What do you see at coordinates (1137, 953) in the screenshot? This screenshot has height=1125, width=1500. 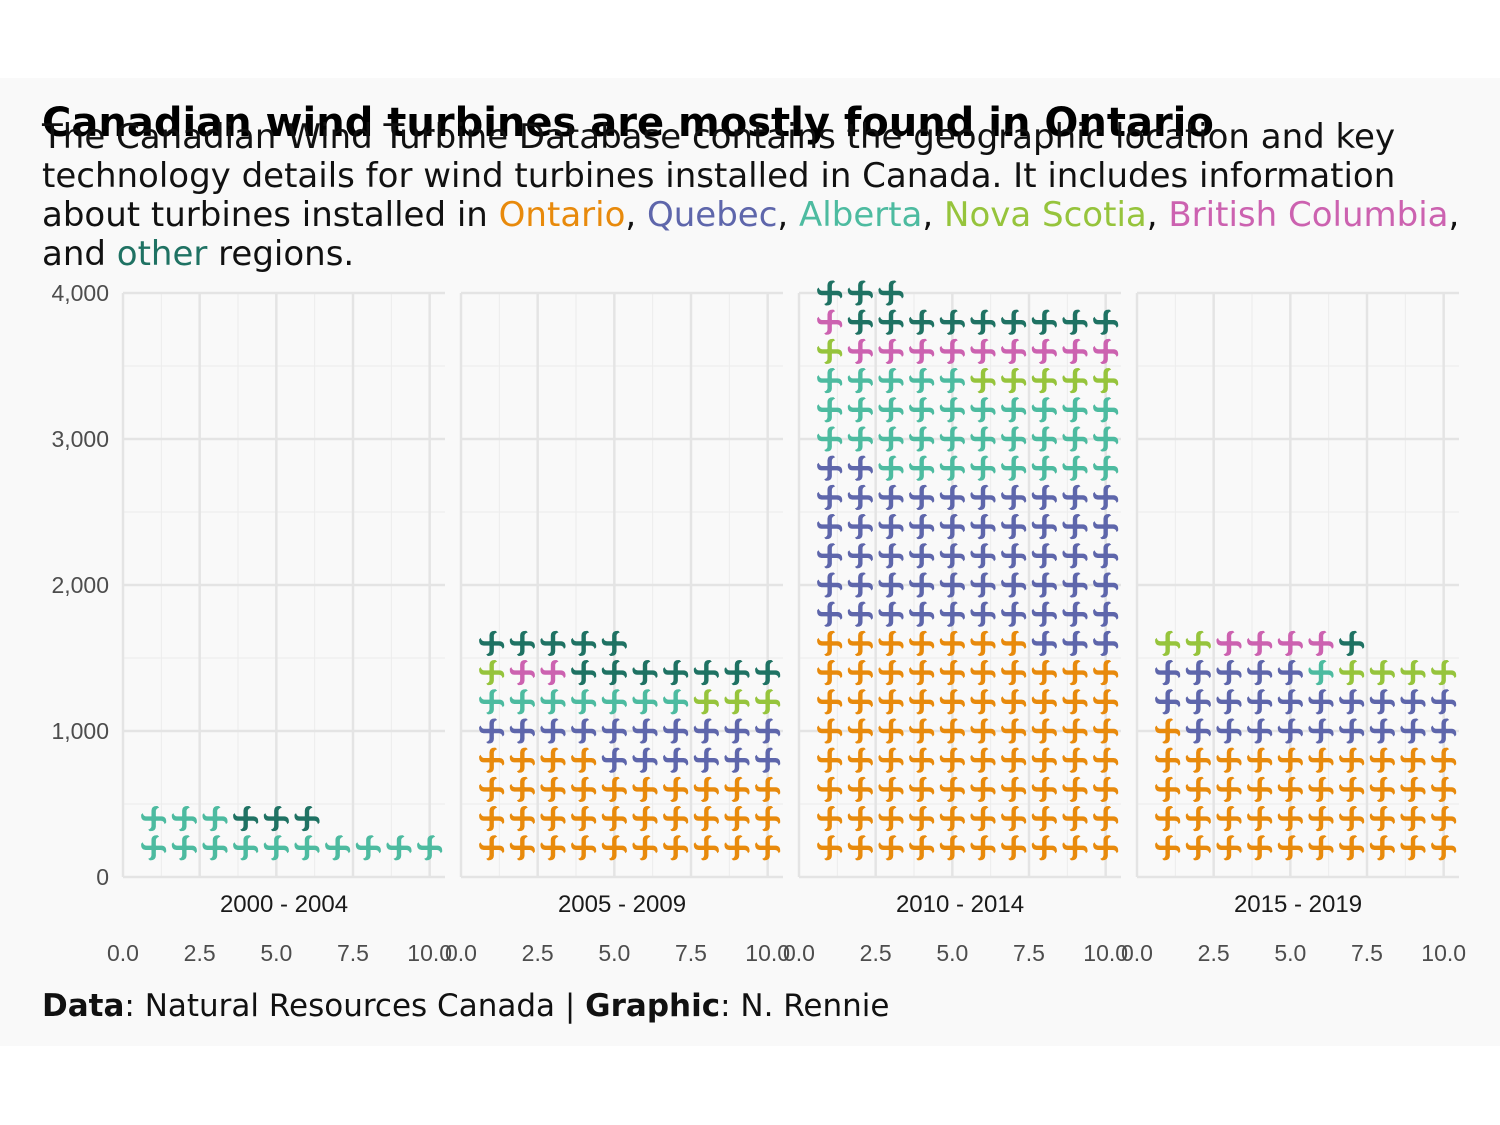 I see `x-tick-label: 0.0` at bounding box center [1137, 953].